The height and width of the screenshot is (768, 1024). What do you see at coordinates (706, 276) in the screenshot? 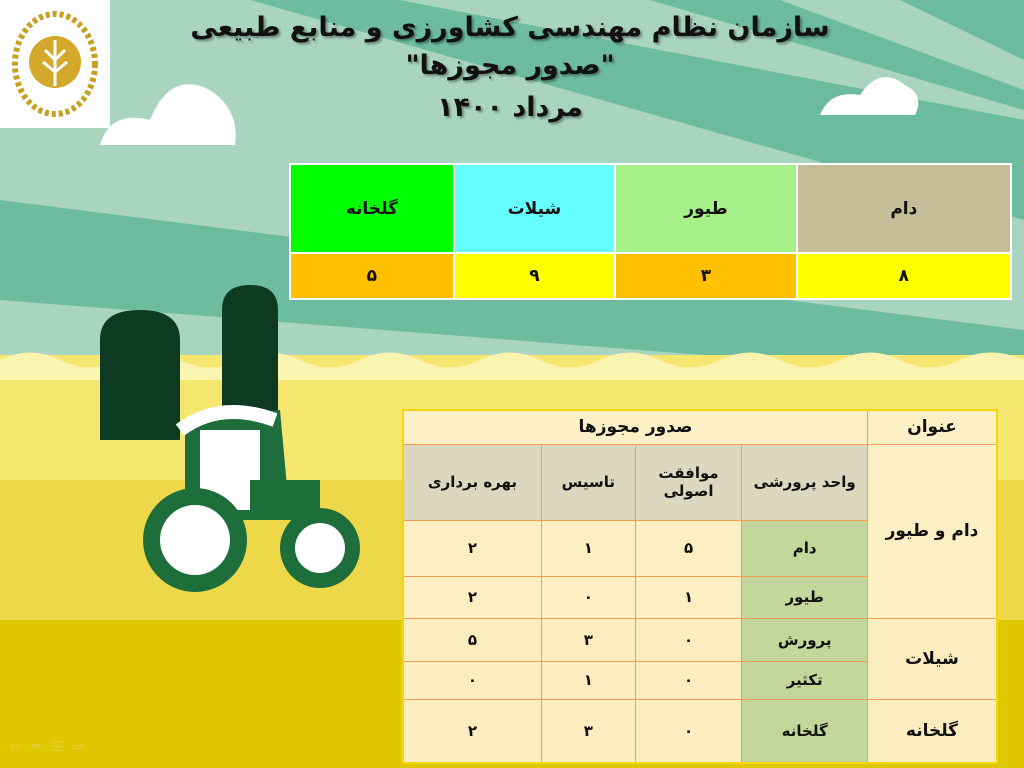
I see `summary-value-poultry: ۳` at bounding box center [706, 276].